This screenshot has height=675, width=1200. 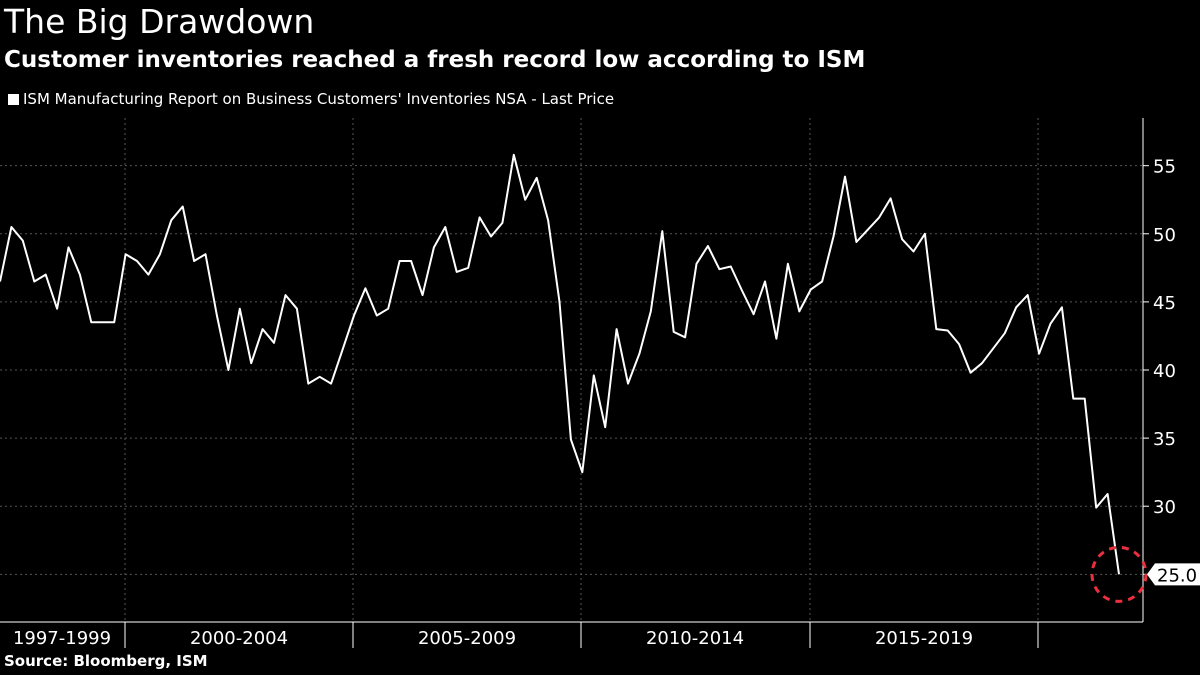 What do you see at coordinates (695, 638) in the screenshot?
I see `x-period-label: 2010-2014` at bounding box center [695, 638].